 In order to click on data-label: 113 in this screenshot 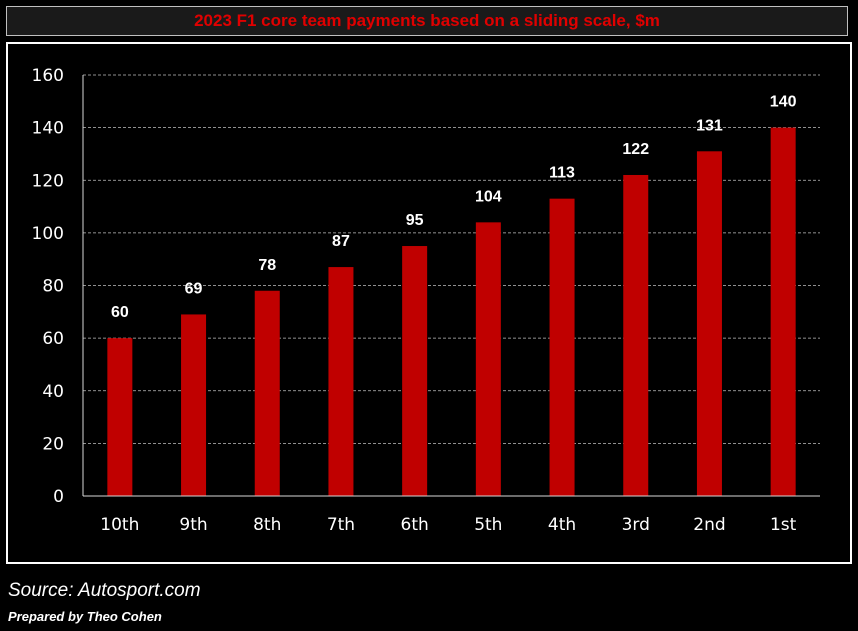, I will do `click(562, 173)`.